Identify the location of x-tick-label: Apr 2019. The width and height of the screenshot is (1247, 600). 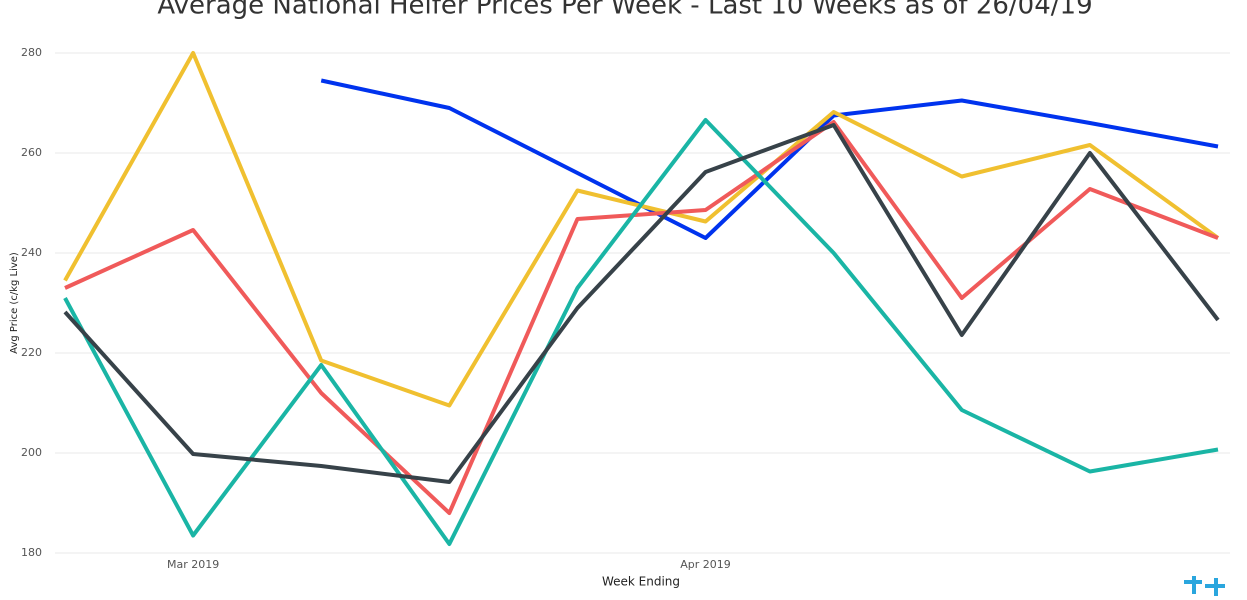
(705, 564).